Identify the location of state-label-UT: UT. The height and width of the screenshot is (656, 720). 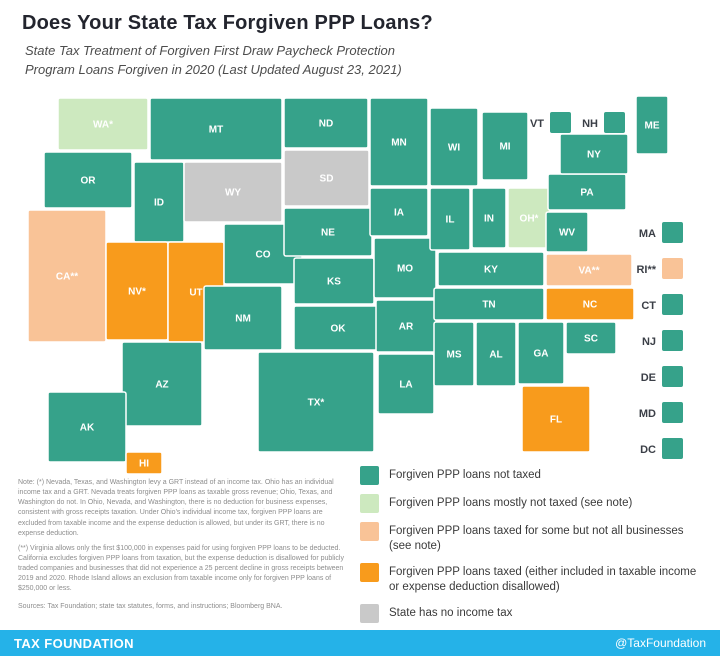
(195, 293).